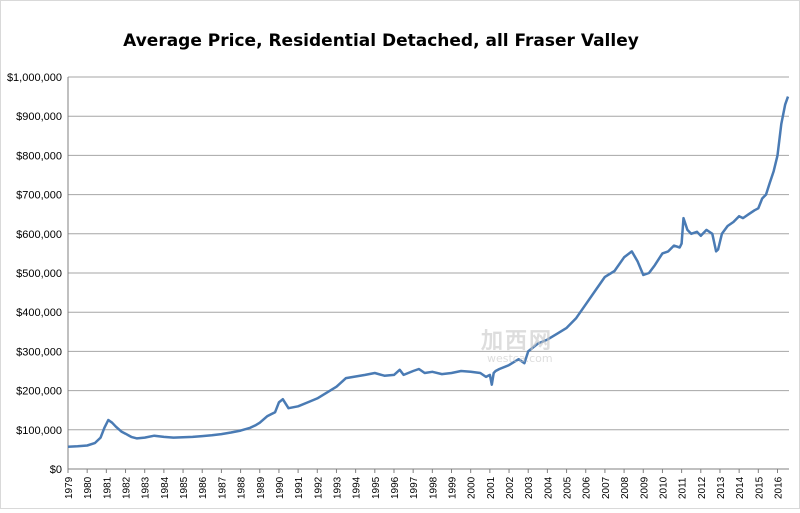 The height and width of the screenshot is (513, 800). What do you see at coordinates (510, 487) in the screenshot?
I see `x-tick-label: 2002` at bounding box center [510, 487].